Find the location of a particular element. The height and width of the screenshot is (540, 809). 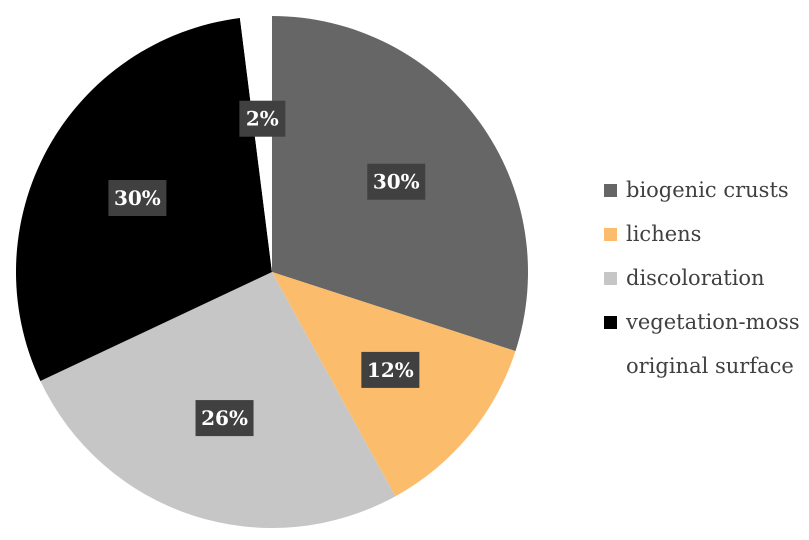

data-label-lichens: 12% is located at coordinates (390, 369).